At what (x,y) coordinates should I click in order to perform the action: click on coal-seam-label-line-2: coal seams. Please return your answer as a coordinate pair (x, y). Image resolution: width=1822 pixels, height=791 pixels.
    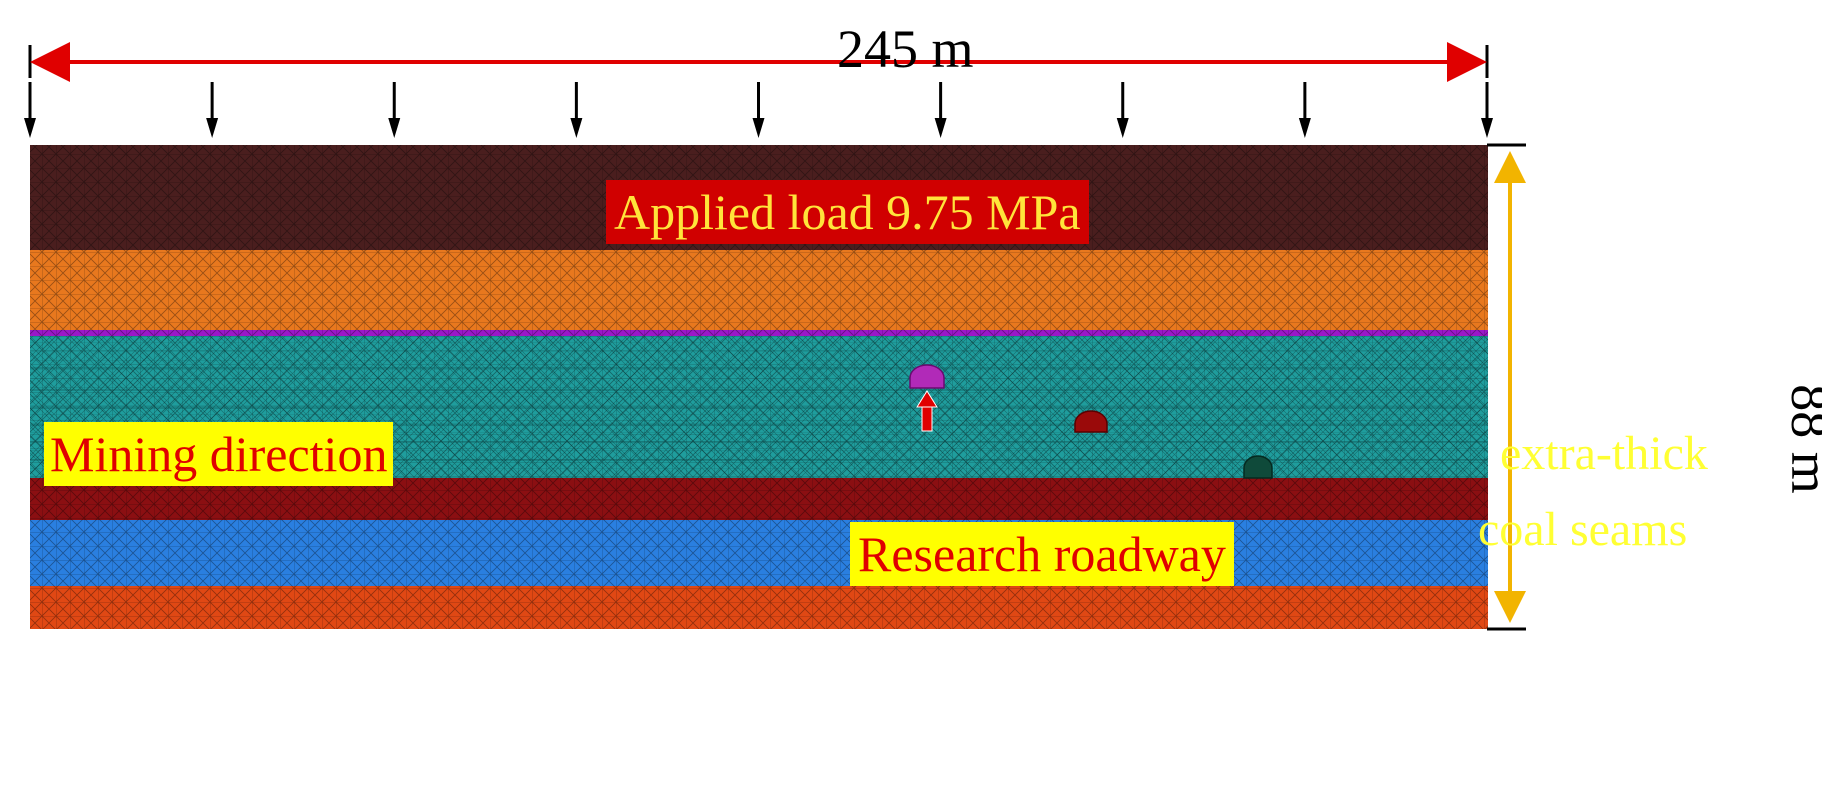
    Looking at the image, I should click on (1583, 529).